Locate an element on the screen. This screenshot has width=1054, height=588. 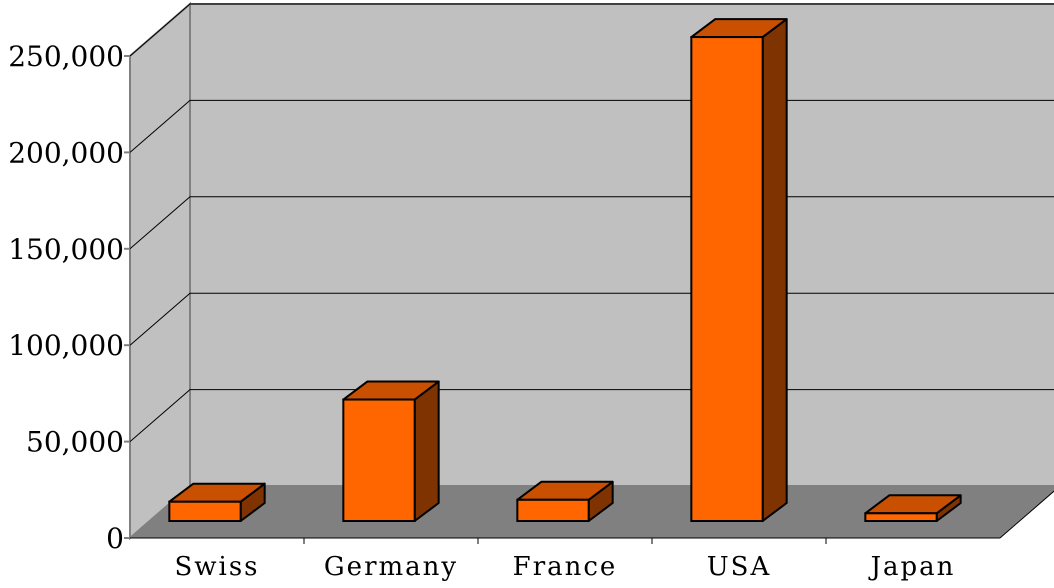
x-tick-label: Swiss is located at coordinates (216, 567).